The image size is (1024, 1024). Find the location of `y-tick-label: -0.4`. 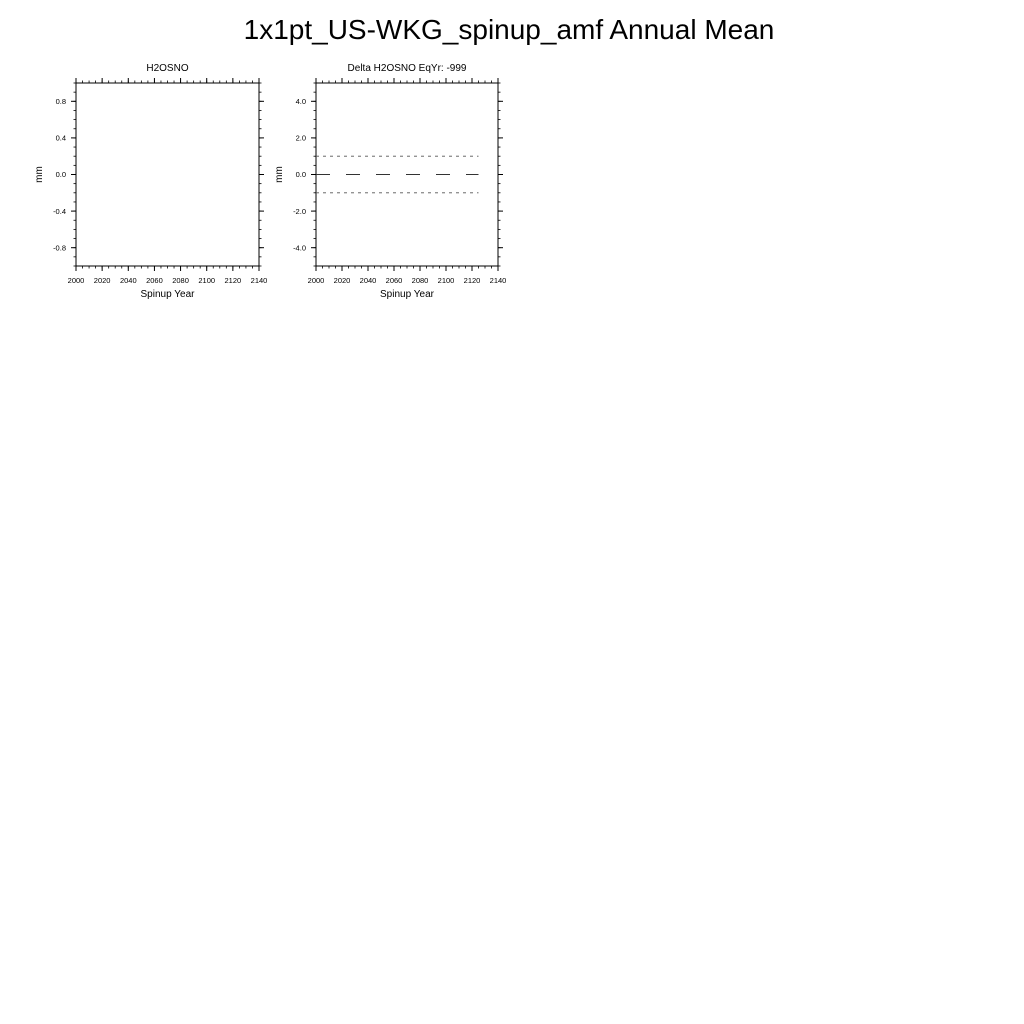

y-tick-label: -0.4 is located at coordinates (59, 211).